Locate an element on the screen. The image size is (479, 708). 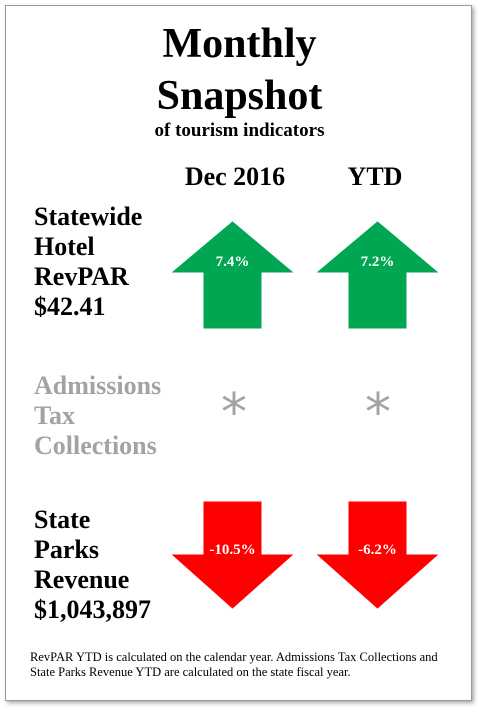
revpar-period-up-arrow-icon: 7.4% is located at coordinates (232, 275).